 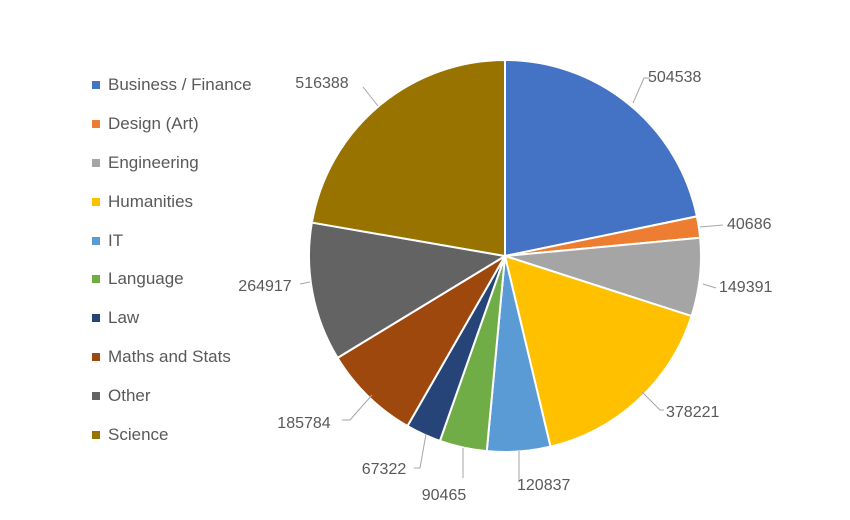 What do you see at coordinates (384, 469) in the screenshot?
I see `data-label-law: 67322` at bounding box center [384, 469].